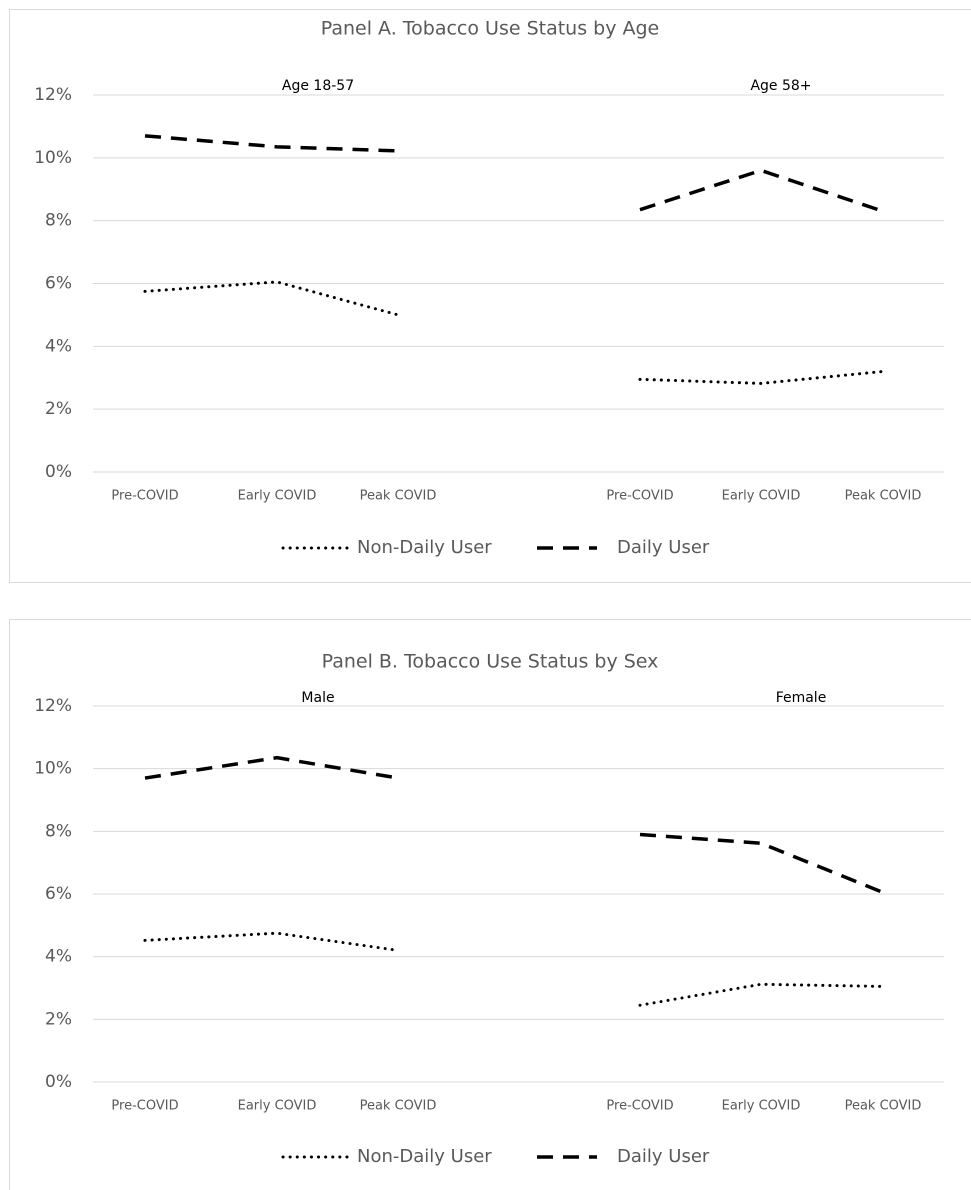 This screenshot has height=1190, width=971. Describe the element at coordinates (317, 698) in the screenshot. I see `panel-b-group-label: Male` at that location.